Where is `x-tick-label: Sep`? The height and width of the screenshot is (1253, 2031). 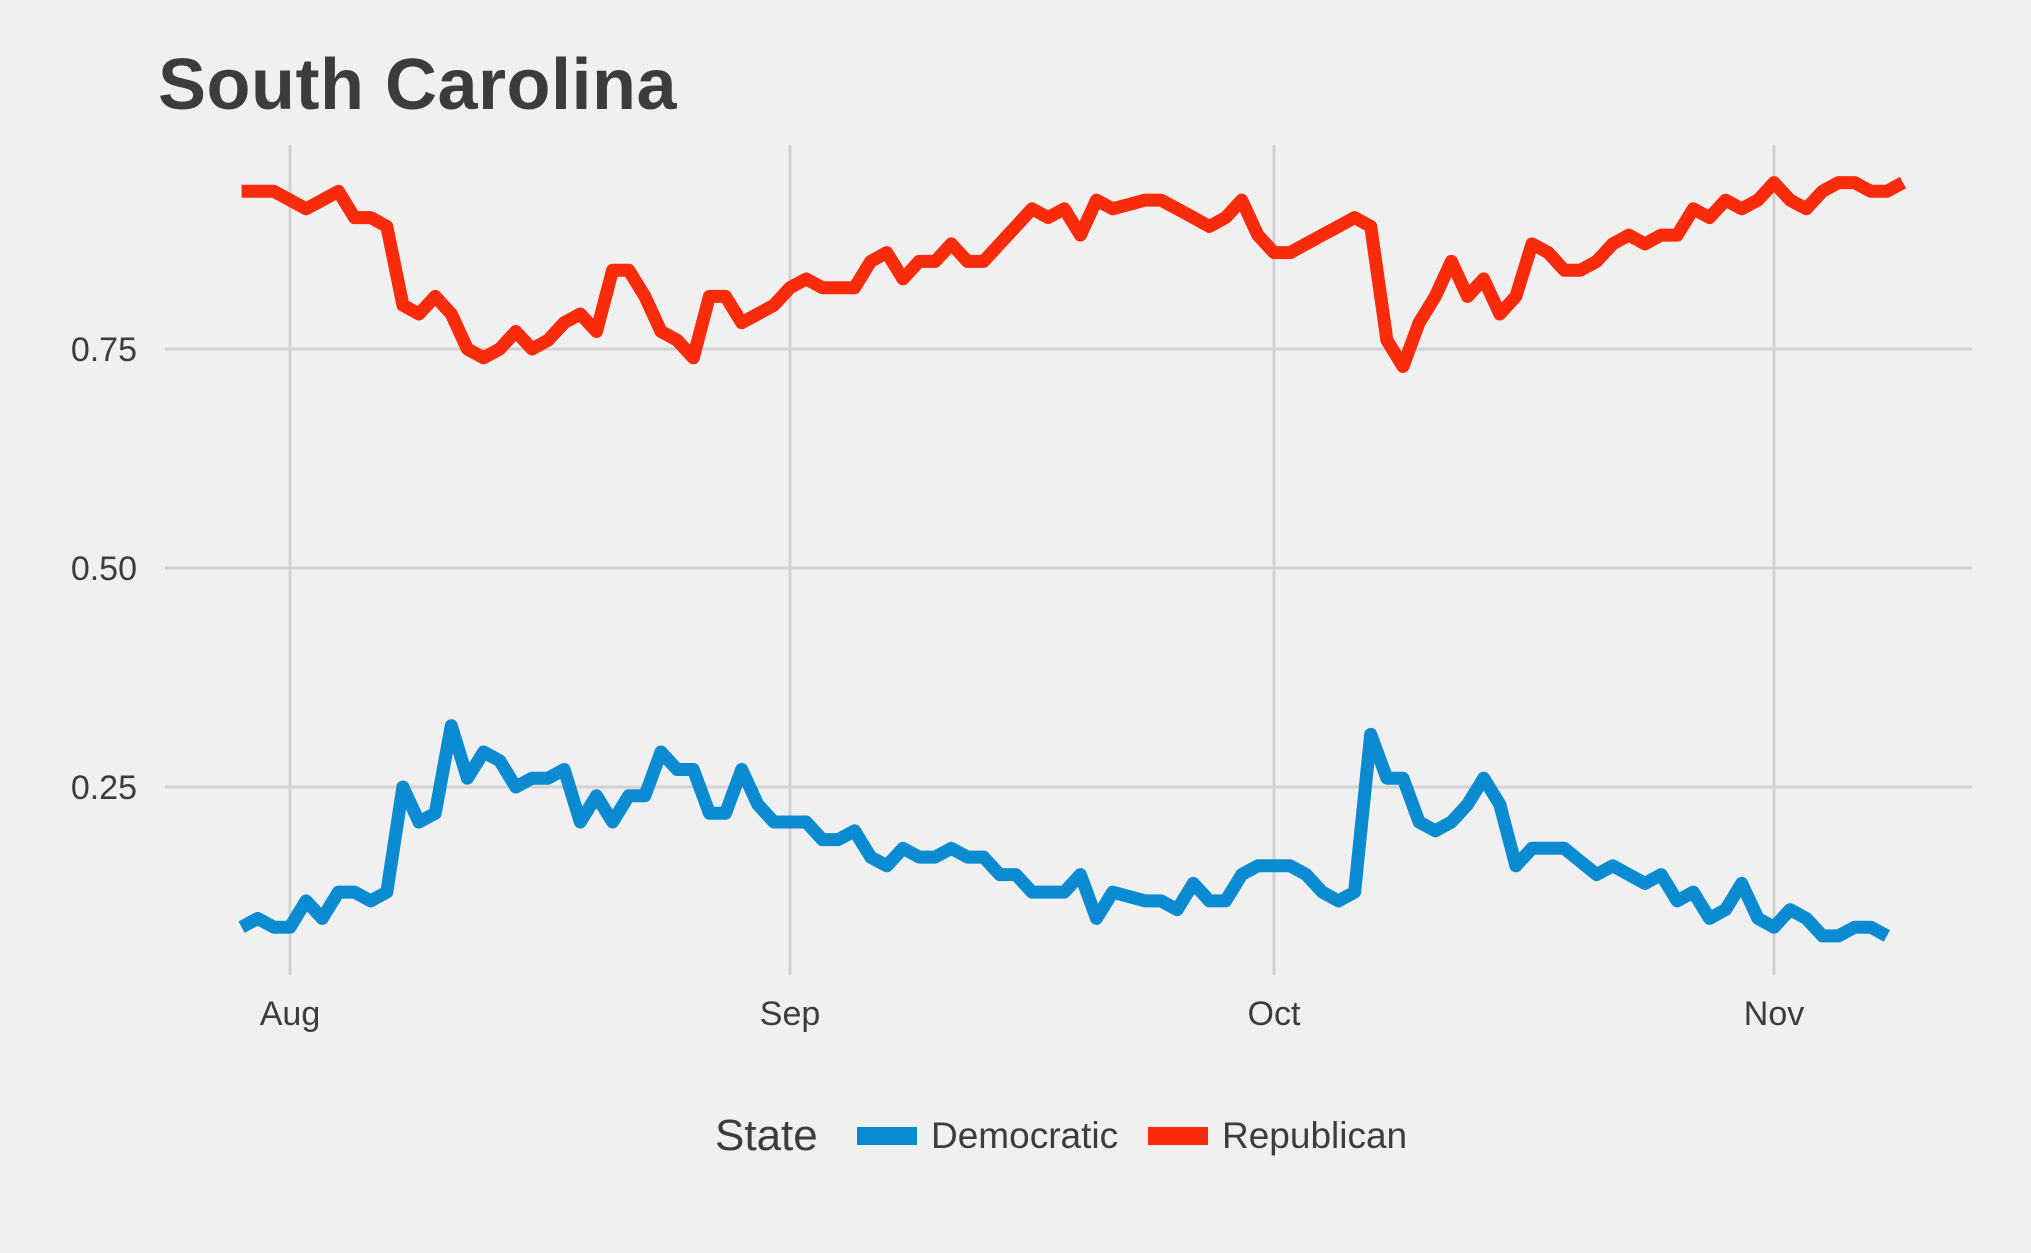
x-tick-label: Sep is located at coordinates (790, 1014).